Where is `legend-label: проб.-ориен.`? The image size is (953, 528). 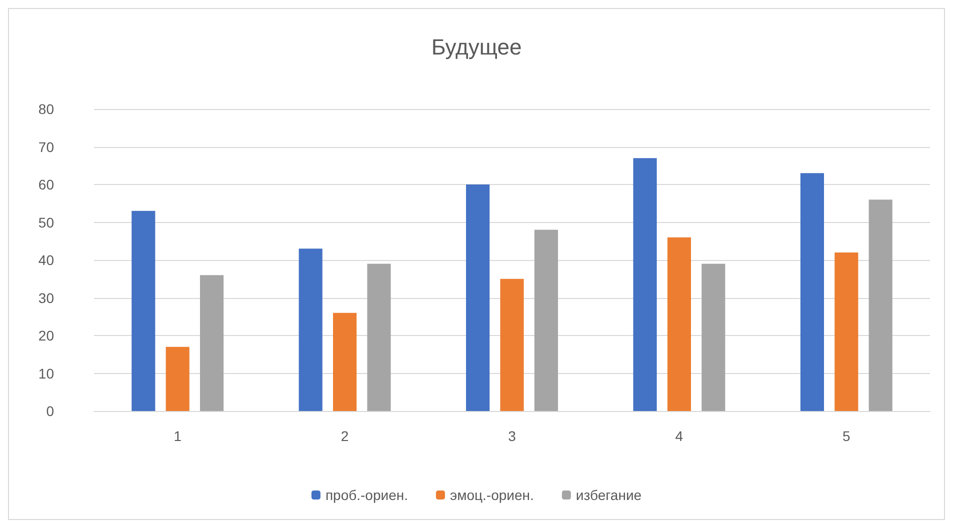
legend-label: проб.-ориен. is located at coordinates (366, 495).